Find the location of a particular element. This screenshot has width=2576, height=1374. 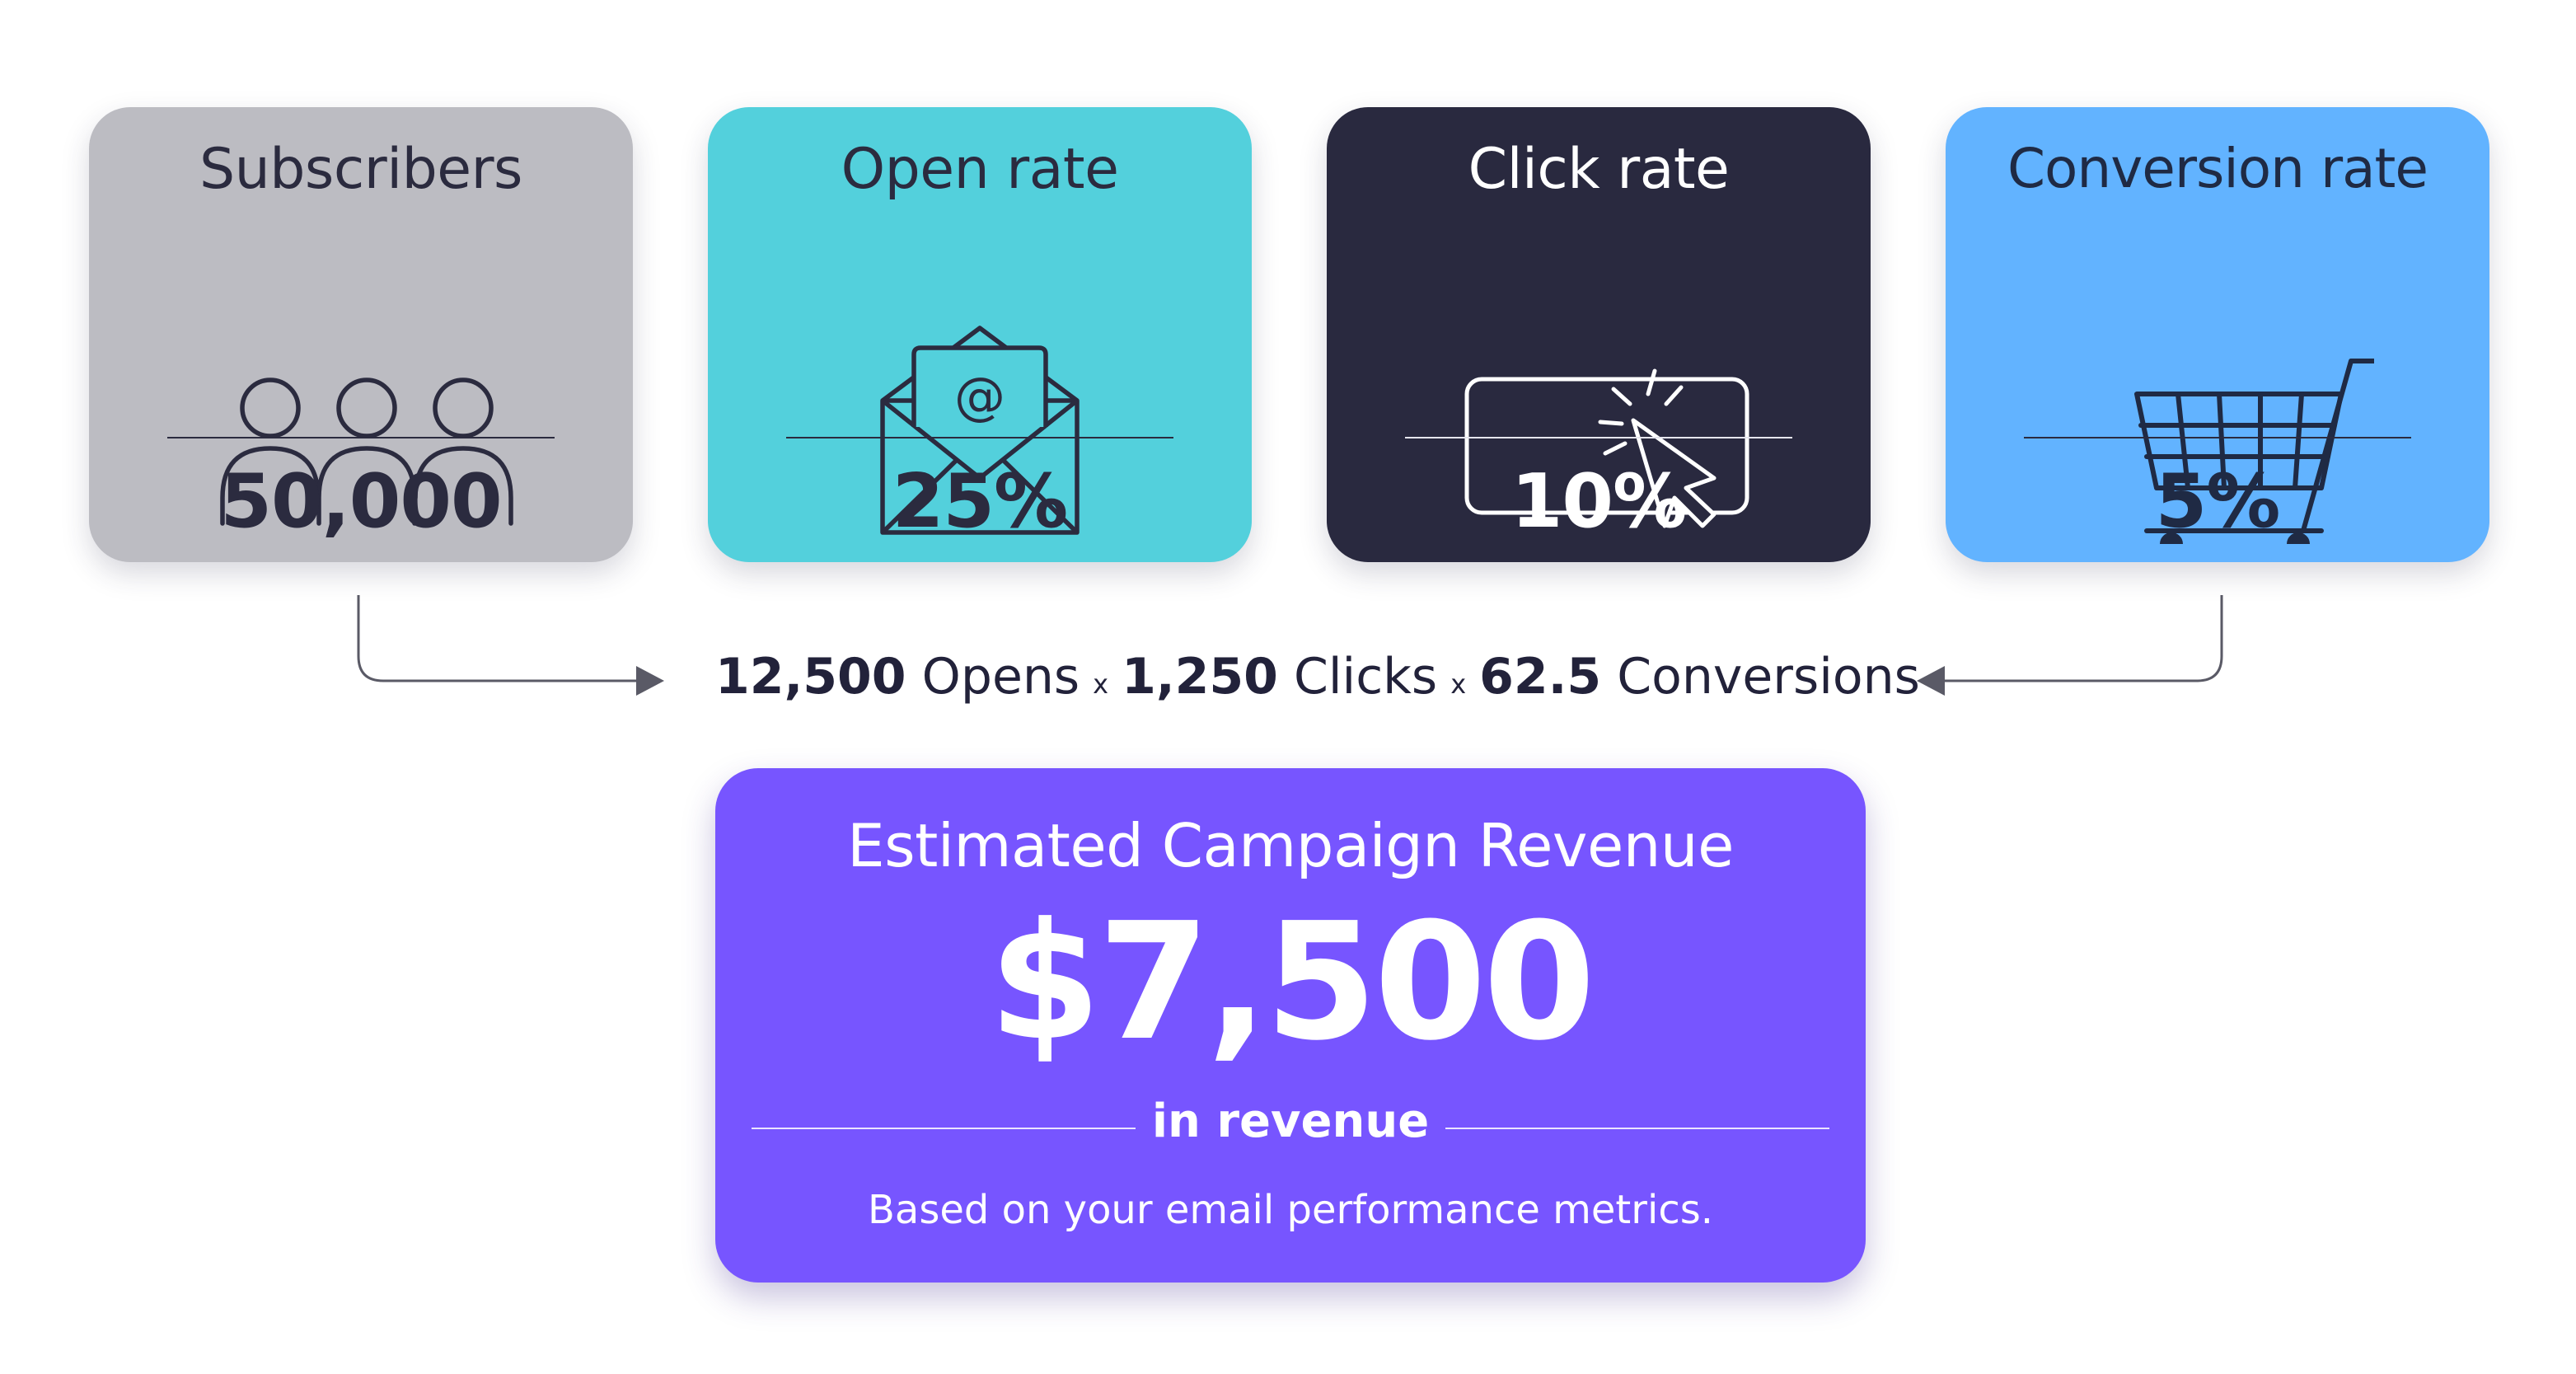

card-title: Subscribers is located at coordinates (360, 169).